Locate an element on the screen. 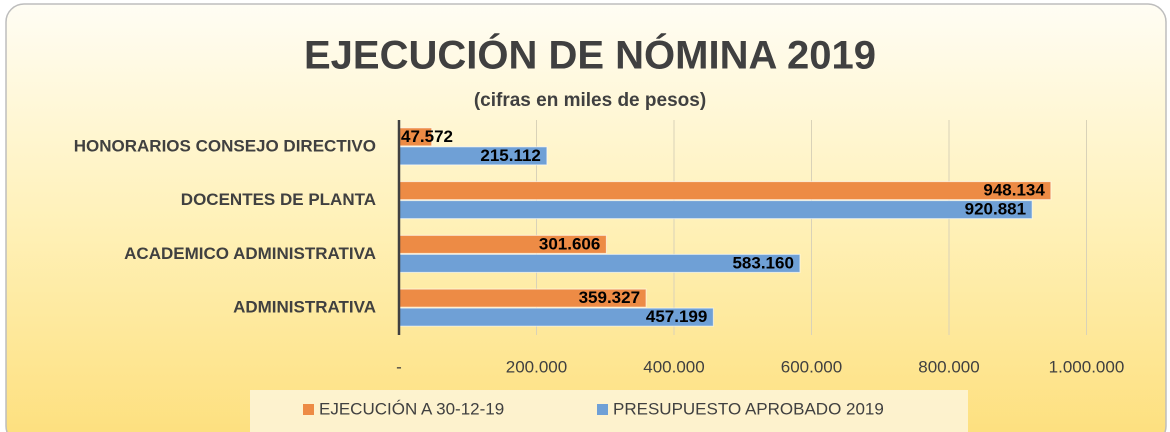 The image size is (1170, 432). y-tick-label: ACADEMICO ADMINISTRATIVA is located at coordinates (250, 253).